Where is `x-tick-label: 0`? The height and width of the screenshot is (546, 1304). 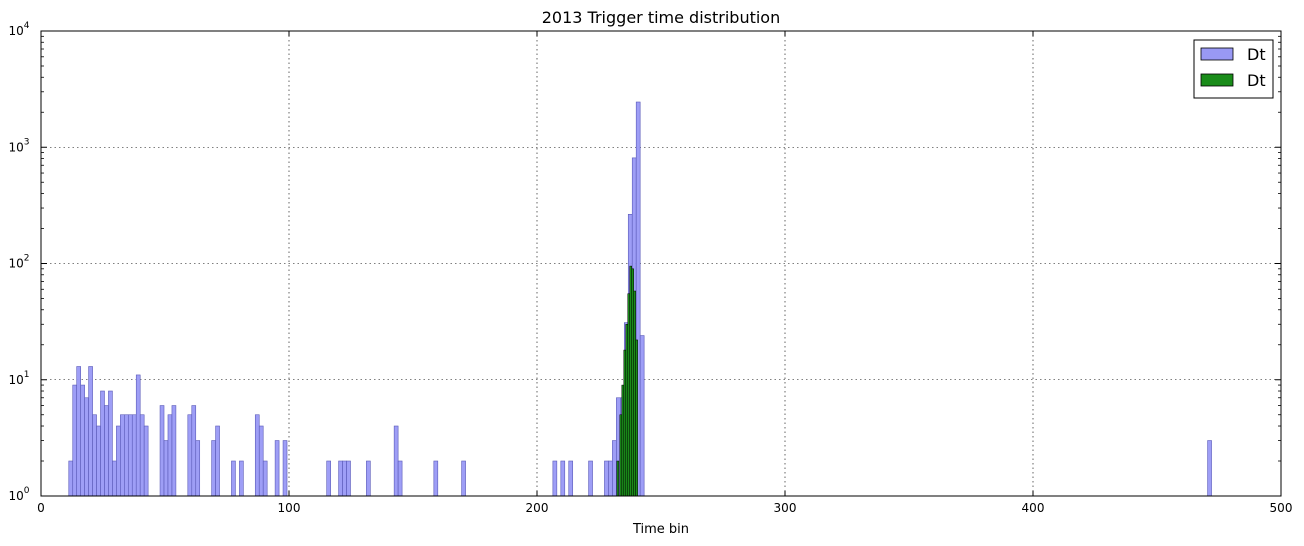
x-tick-label: 0 is located at coordinates (41, 508).